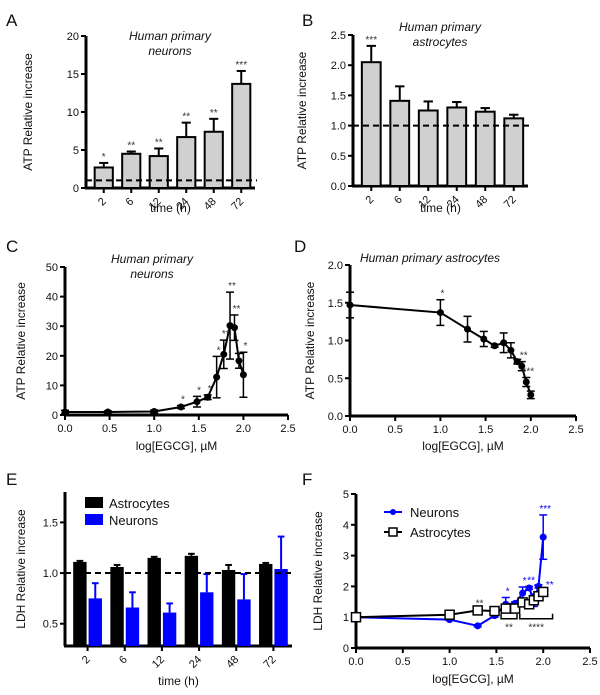 The width and height of the screenshot is (600, 695). What do you see at coordinates (349, 430) in the screenshot?
I see `x-tick-label: 0.0` at bounding box center [349, 430].